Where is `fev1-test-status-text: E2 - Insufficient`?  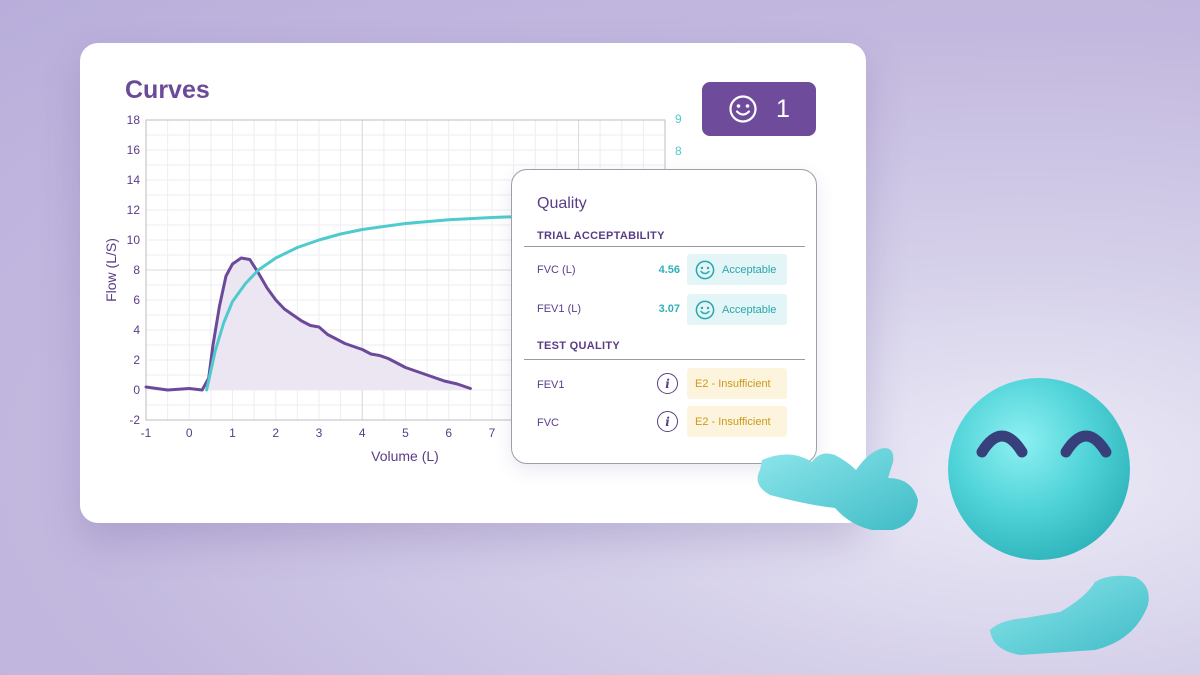
fev1-test-status-text: E2 - Insufficient is located at coordinates (733, 383).